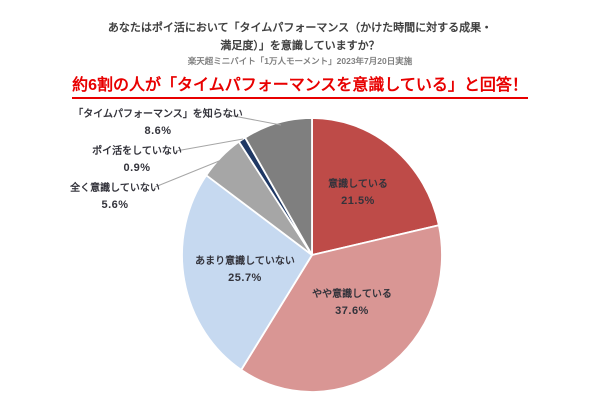 Image resolution: width=600 pixels, height=400 pixels. Describe the element at coordinates (300, 46) in the screenshot. I see `chart-title-line-2: 満足度）」を意識していますか？` at that location.